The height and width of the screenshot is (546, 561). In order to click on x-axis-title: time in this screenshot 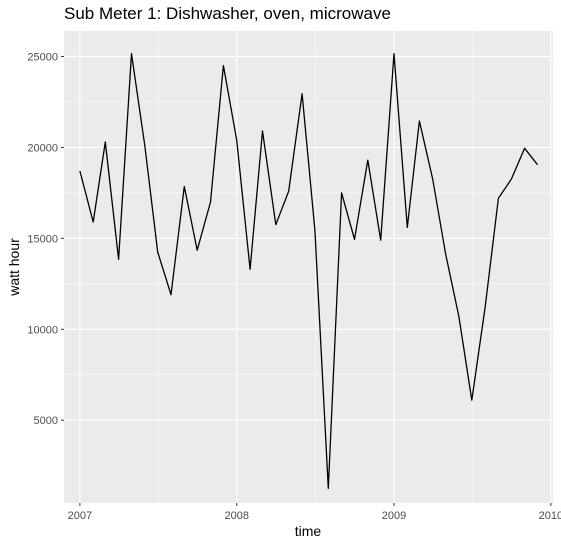, I will do `click(308, 531)`.